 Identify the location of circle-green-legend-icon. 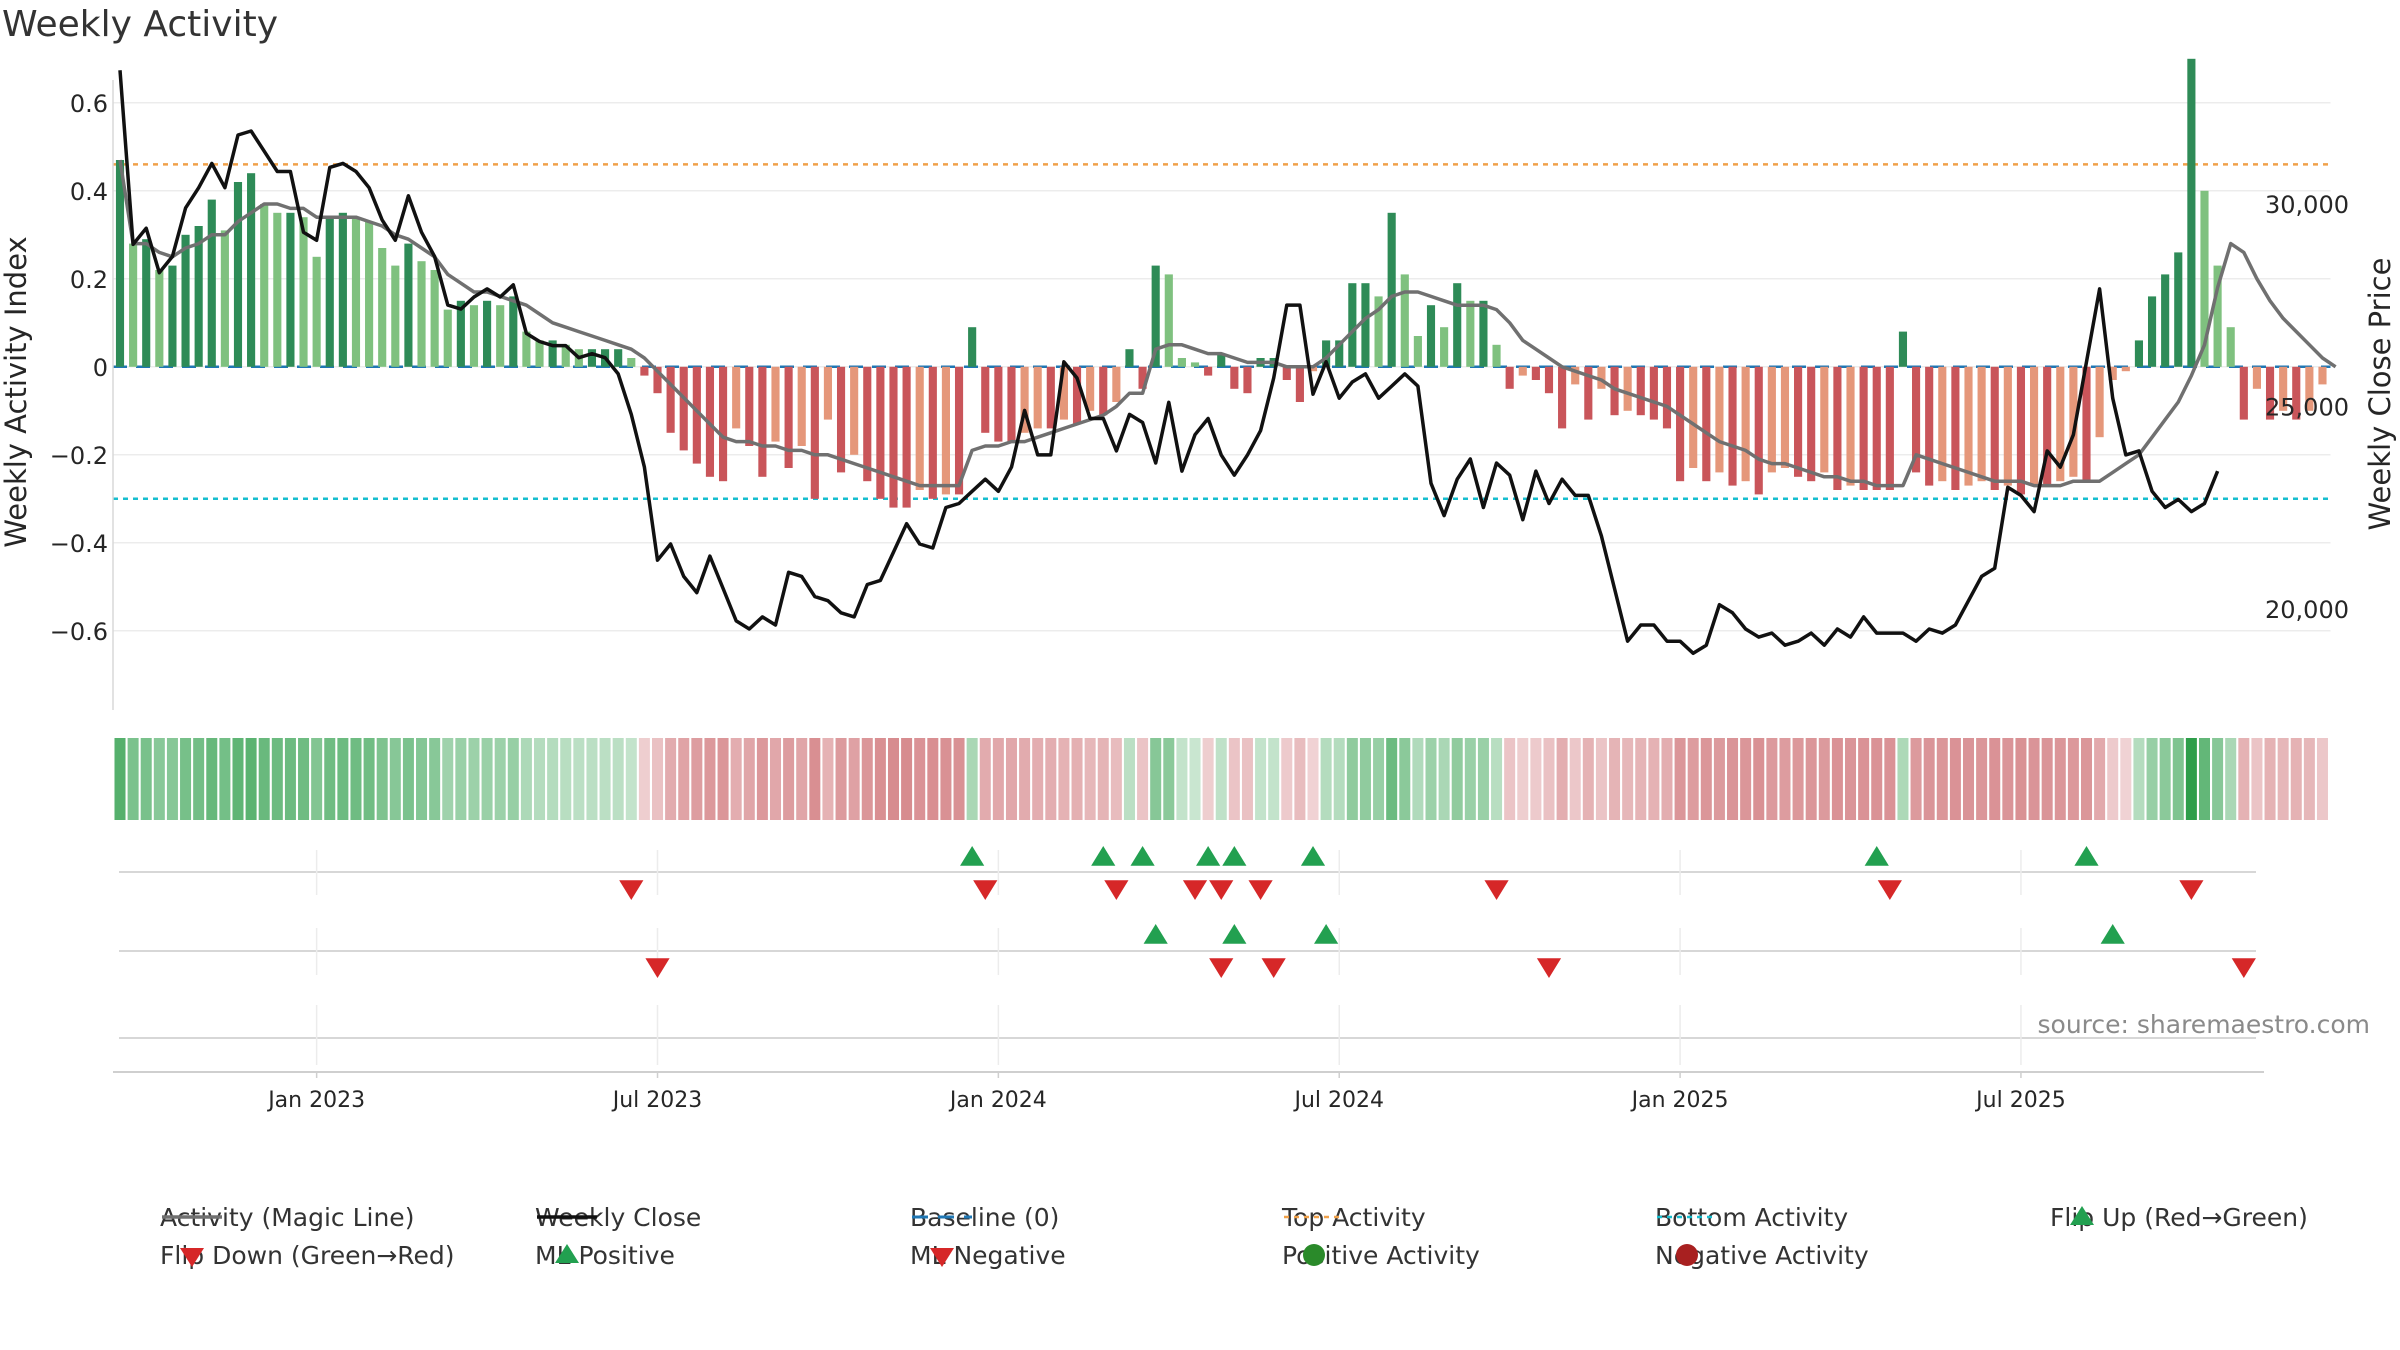
(1314, 1255).